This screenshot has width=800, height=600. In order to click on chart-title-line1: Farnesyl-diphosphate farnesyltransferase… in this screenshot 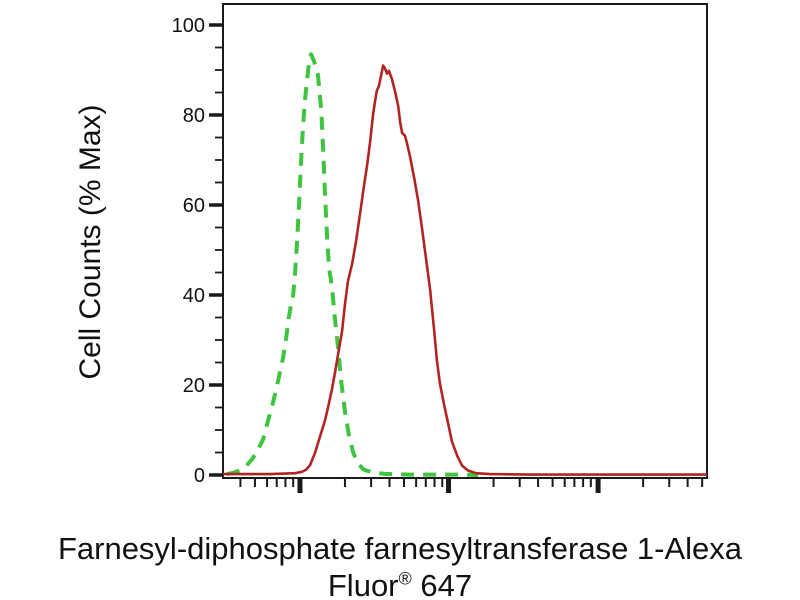, I will do `click(400, 548)`.